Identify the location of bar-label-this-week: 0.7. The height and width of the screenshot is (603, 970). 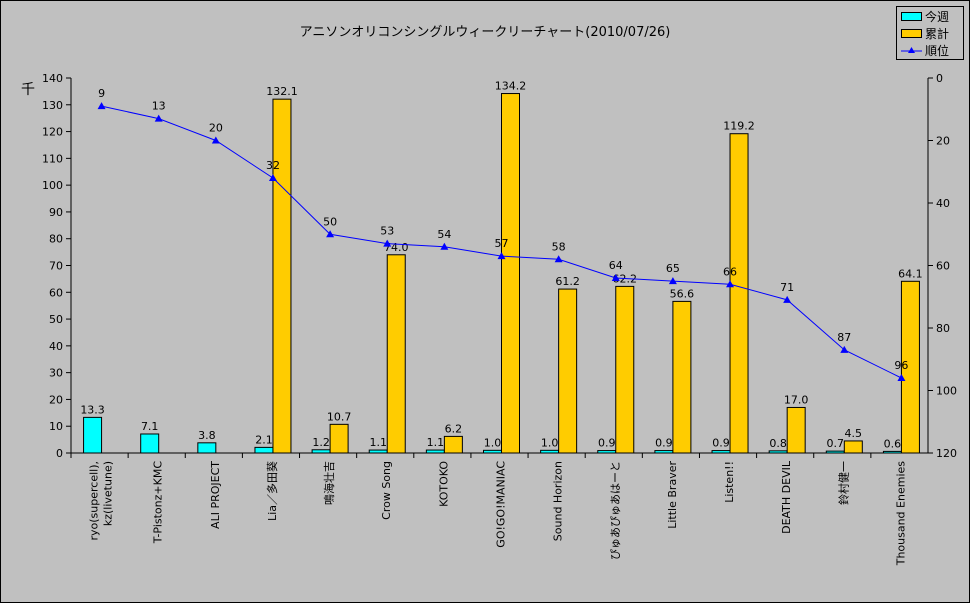
(836, 443).